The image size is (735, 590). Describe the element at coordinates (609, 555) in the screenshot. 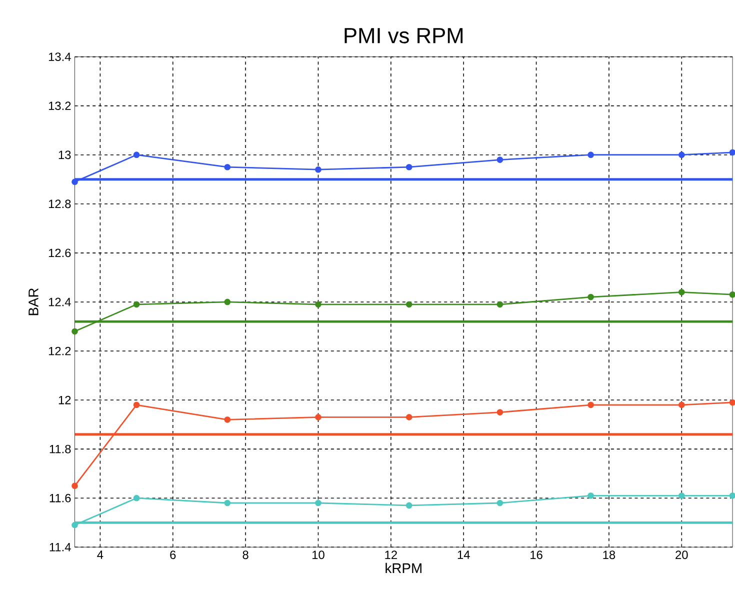

I see `x-tick-label: 18` at that location.